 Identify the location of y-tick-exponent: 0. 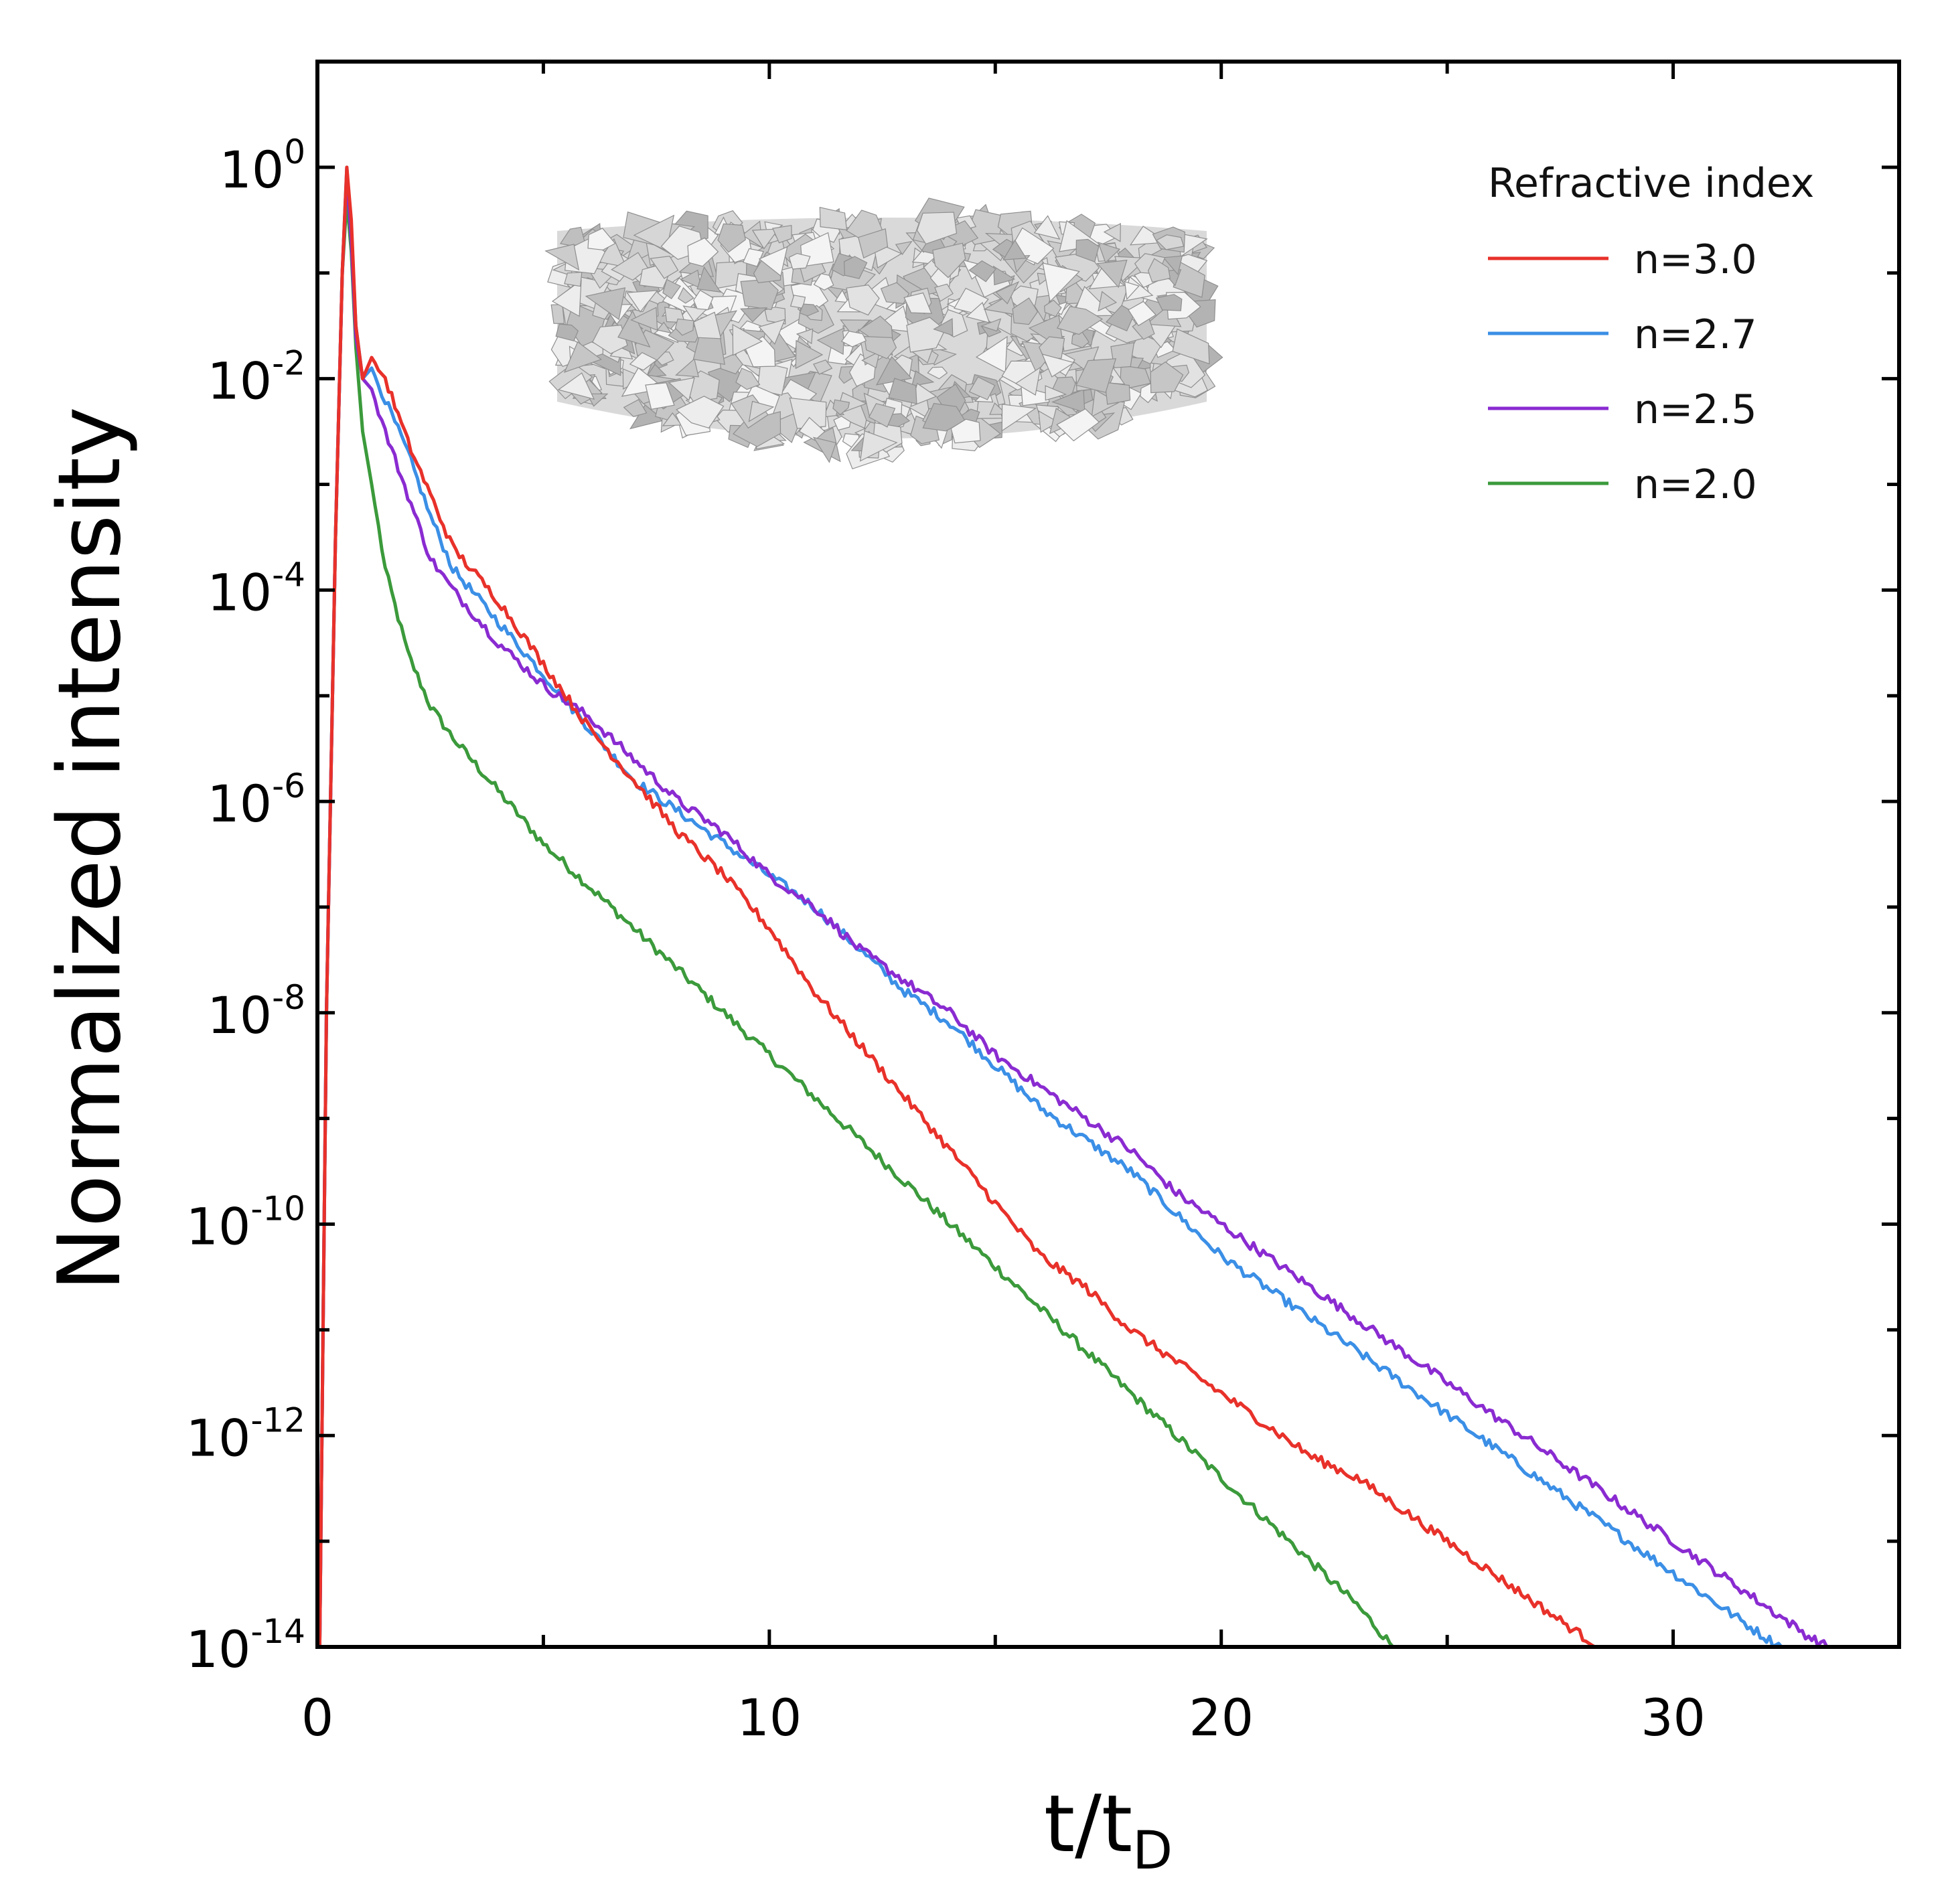
(295, 152).